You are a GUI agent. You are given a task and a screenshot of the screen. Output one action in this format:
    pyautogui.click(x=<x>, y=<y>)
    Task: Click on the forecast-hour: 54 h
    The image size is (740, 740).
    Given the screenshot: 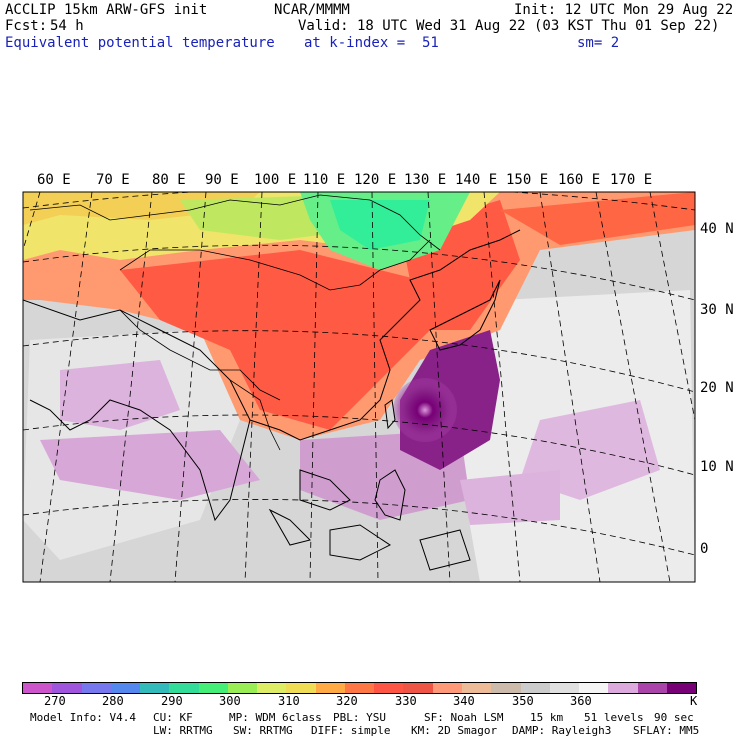 What is the action you would take?
    pyautogui.click(x=67, y=26)
    